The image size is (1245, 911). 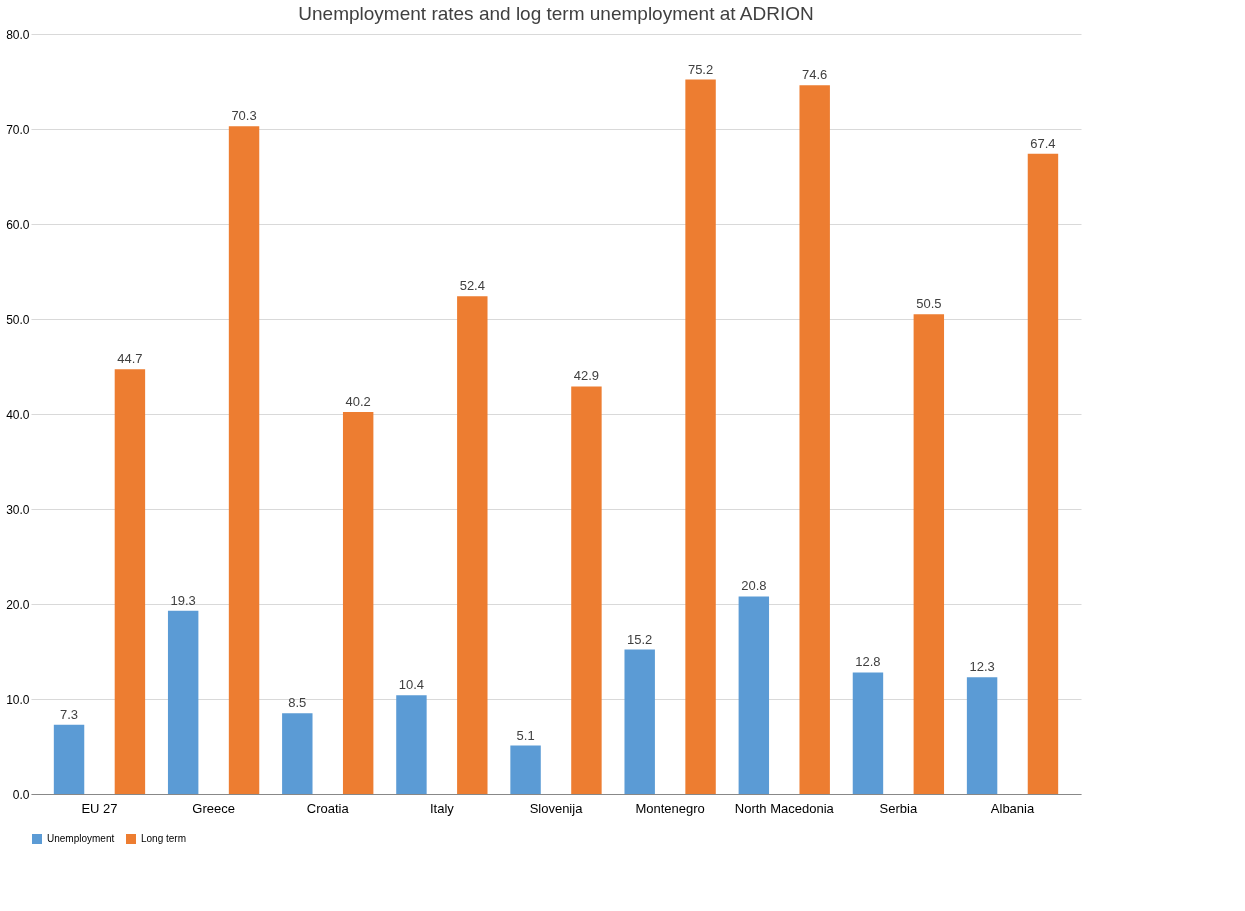 I want to click on x-tick-label: EU 27, so click(x=99, y=808).